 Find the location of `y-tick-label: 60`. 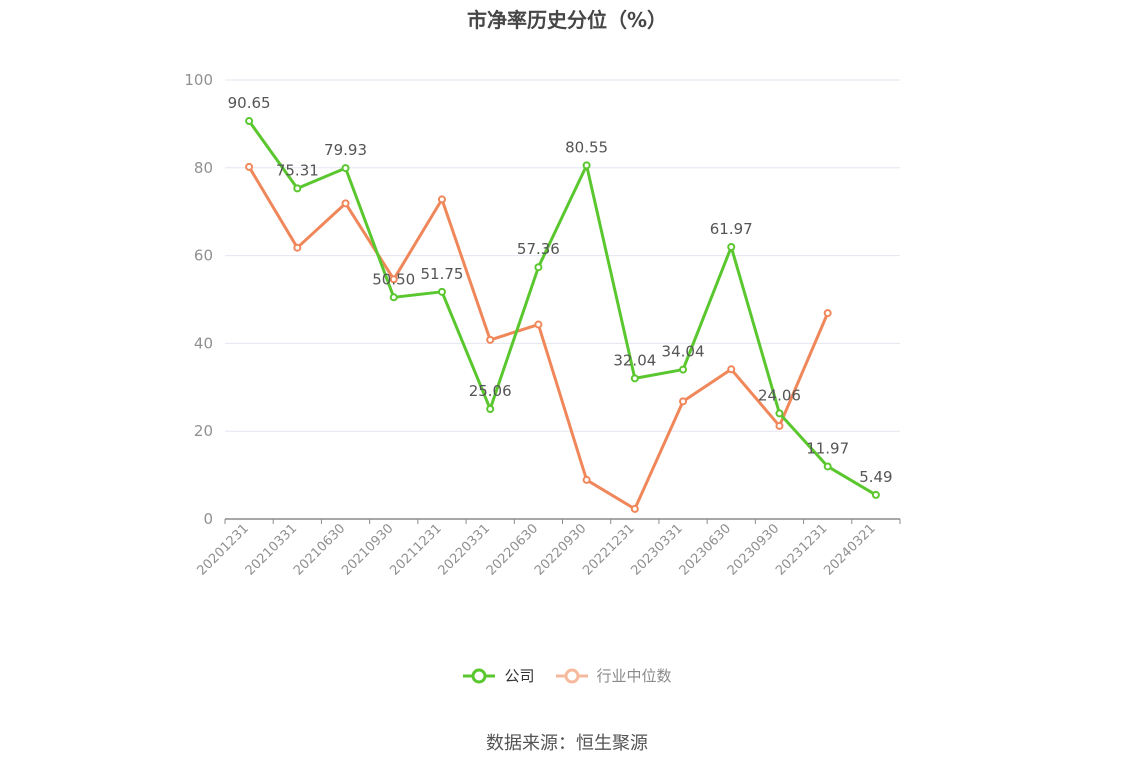

y-tick-label: 60 is located at coordinates (203, 256).